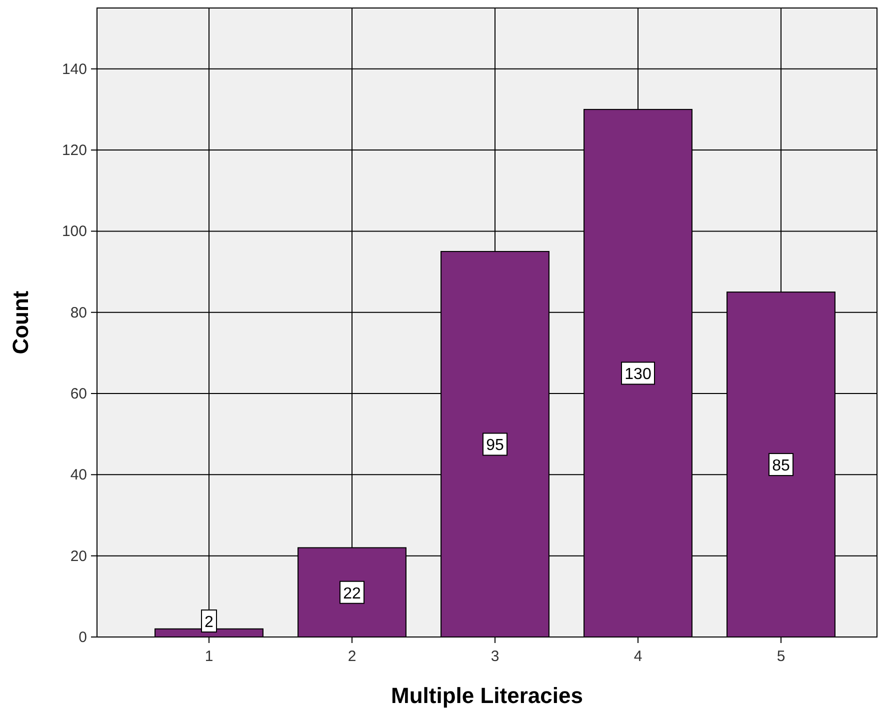  I want to click on x-tick-label: 2, so click(352, 656).